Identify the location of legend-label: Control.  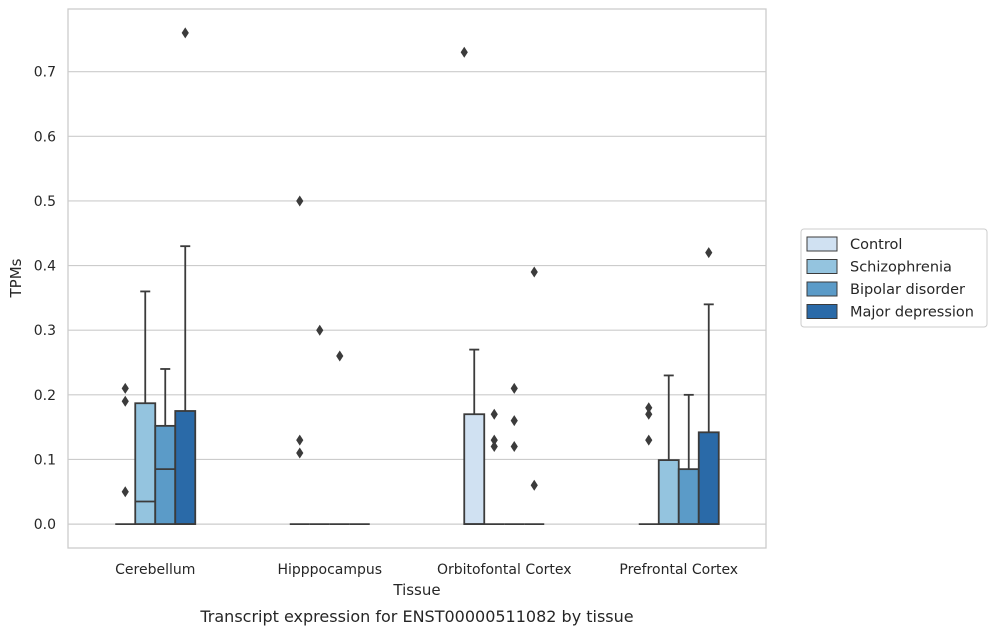
(876, 245).